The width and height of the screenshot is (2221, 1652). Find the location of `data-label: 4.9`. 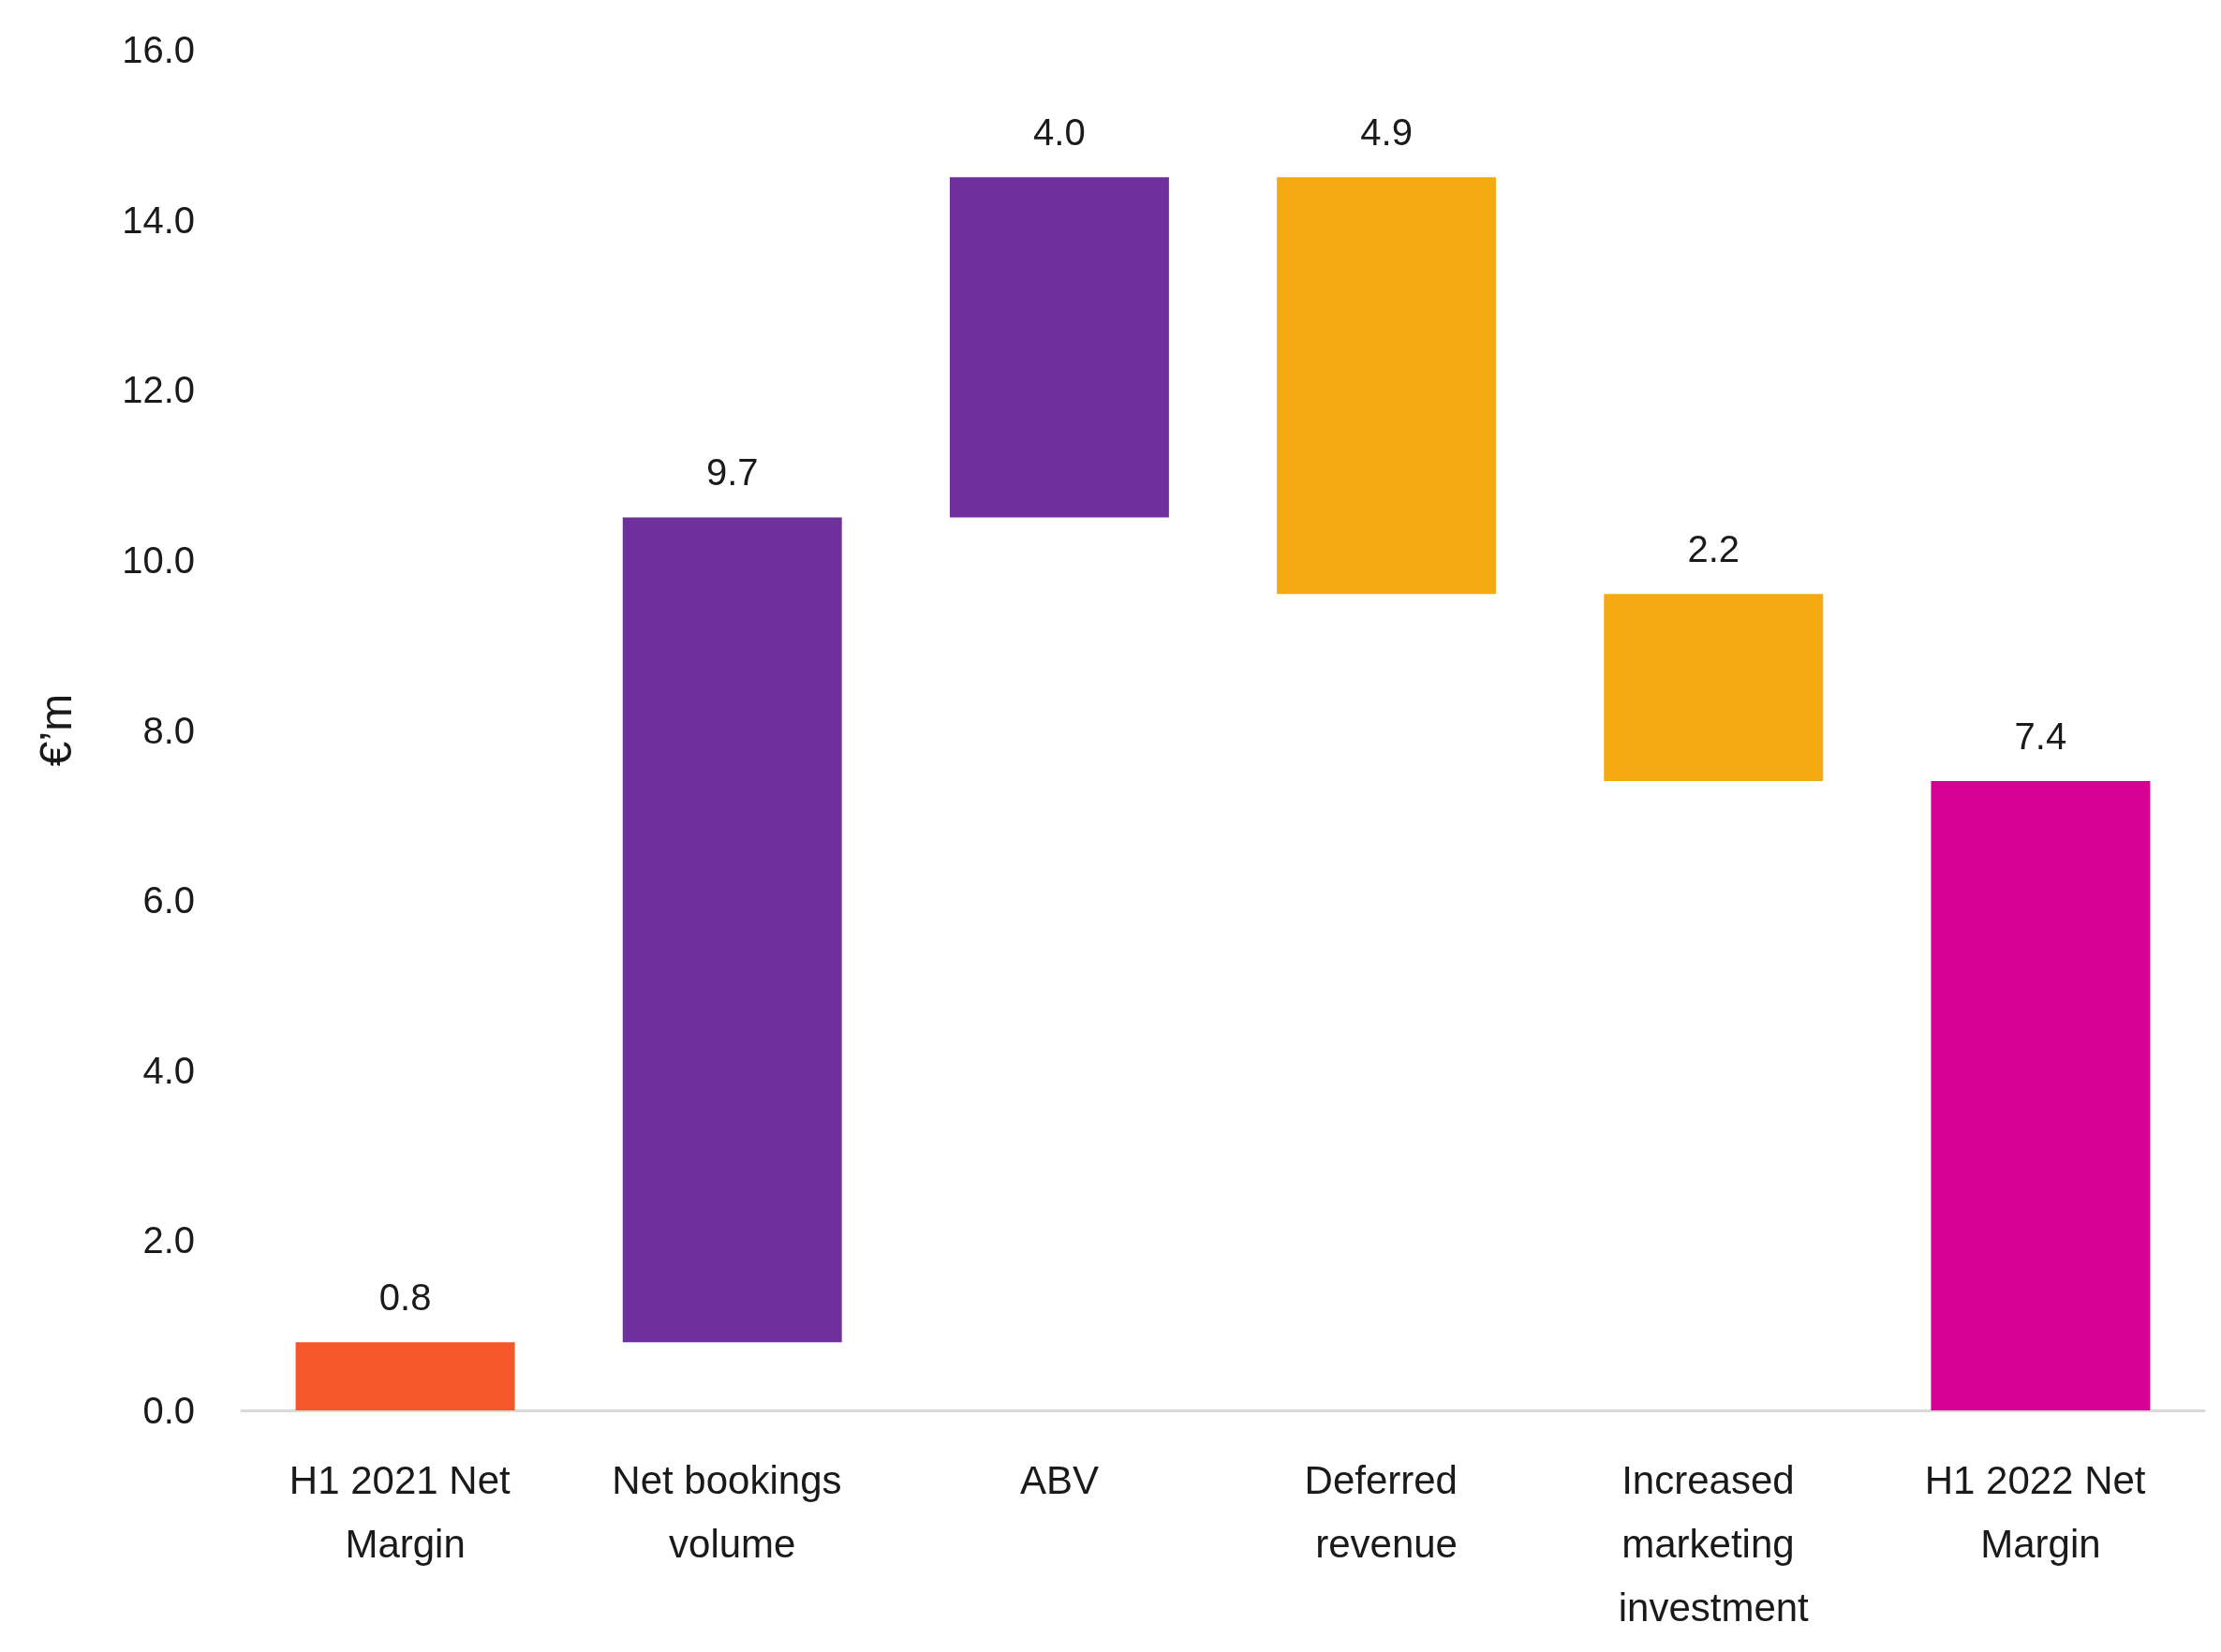

data-label: 4.9 is located at coordinates (1386, 132).